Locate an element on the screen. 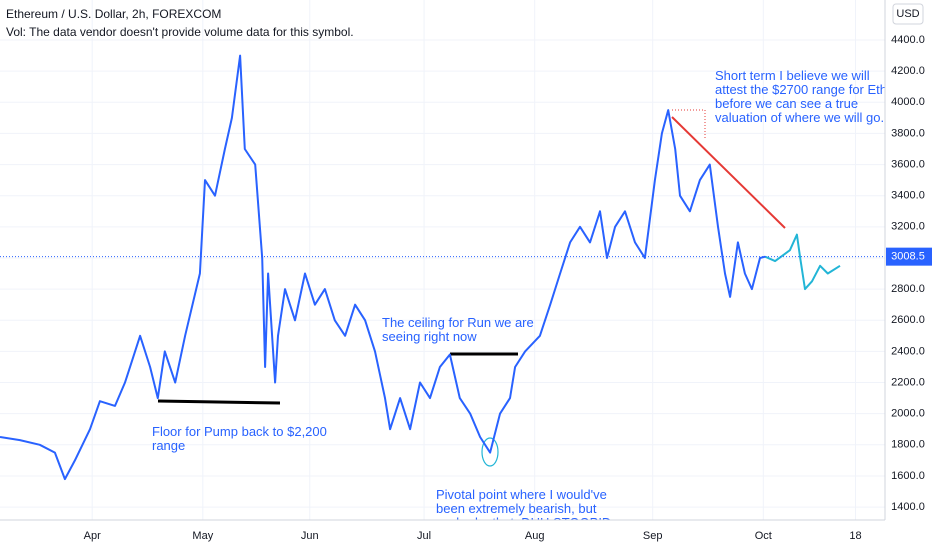 This screenshot has height=550, width=932. currency-label: USD is located at coordinates (907, 14).